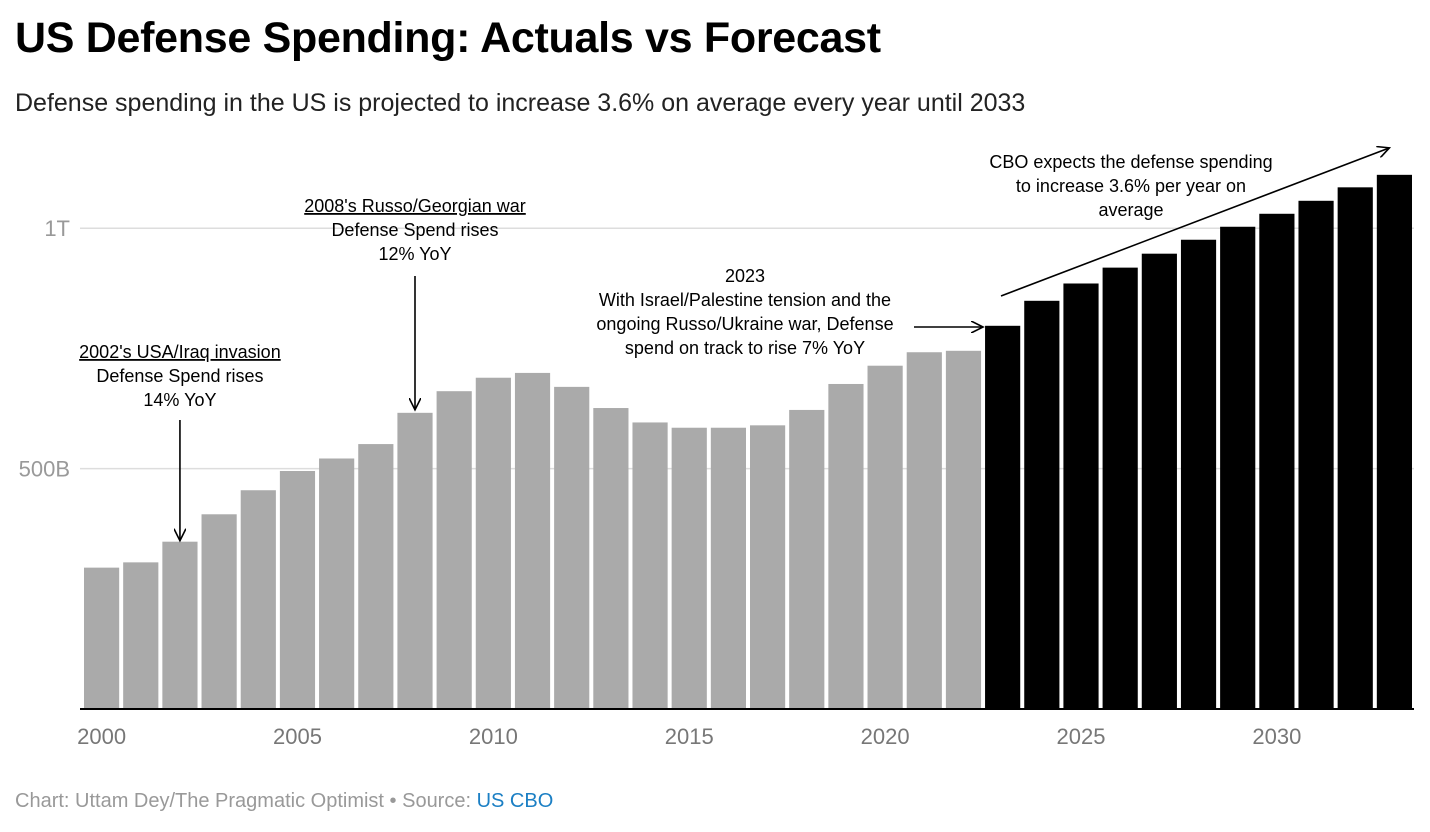 This screenshot has height=832, width=1430. I want to click on x-tick-label: 2015, so click(689, 736).